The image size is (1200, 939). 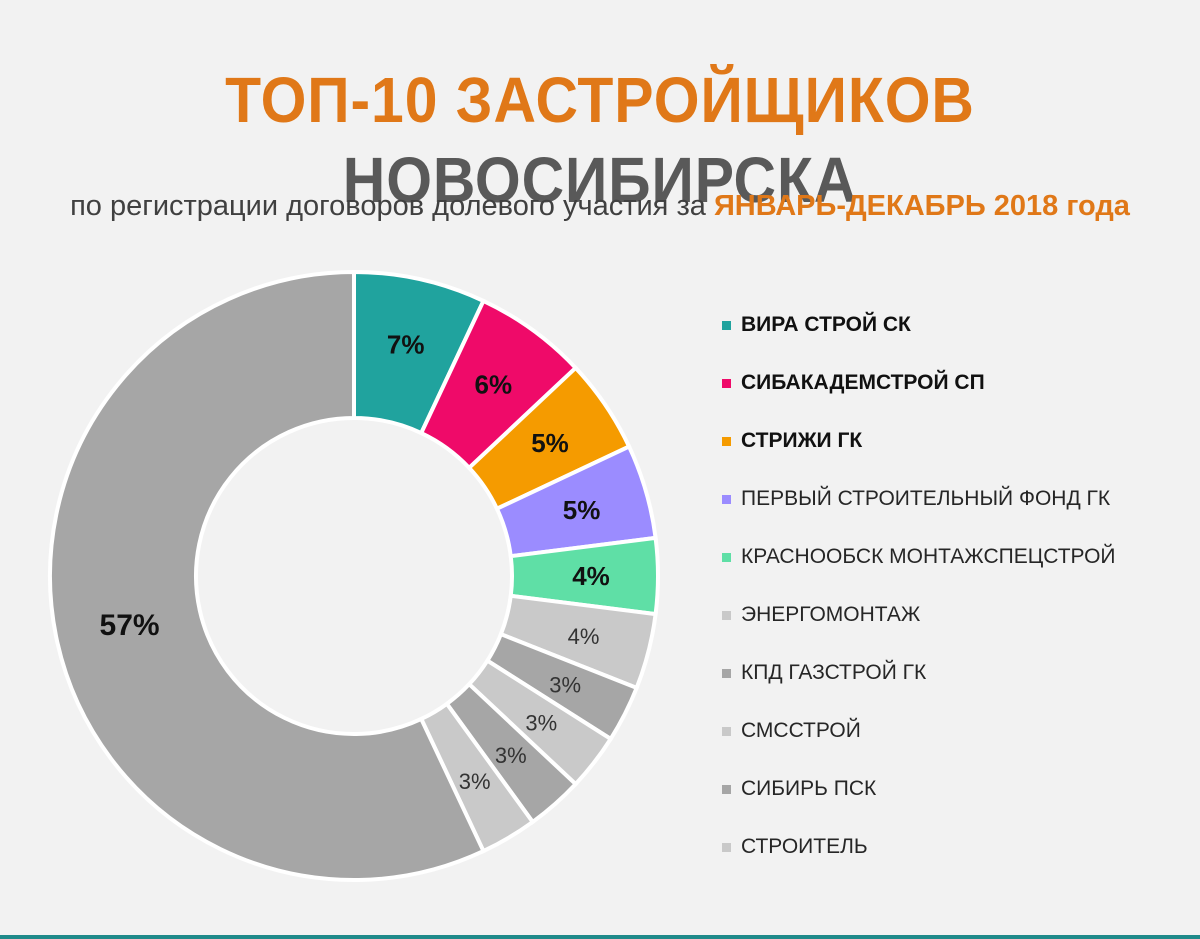 I want to click on legend-item: ПЕРВЫЙ СТРОИТЕЛЬНЫЙ ФОНД ГК, so click(x=919, y=499).